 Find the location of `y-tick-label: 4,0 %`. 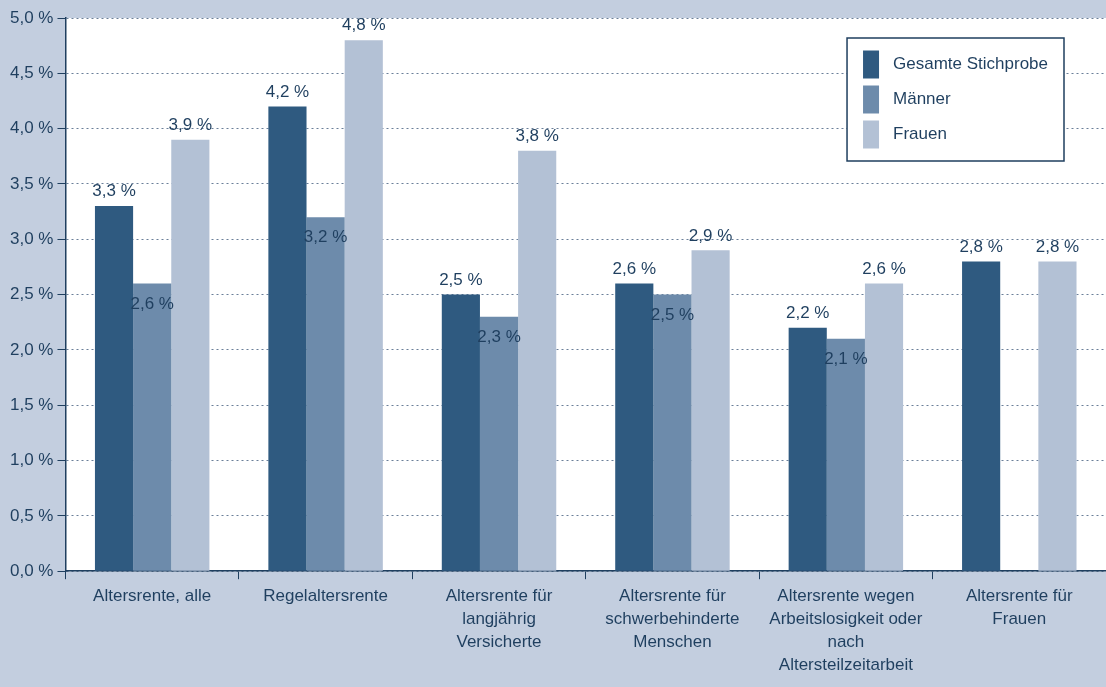

y-tick-label: 4,0 % is located at coordinates (31, 128).